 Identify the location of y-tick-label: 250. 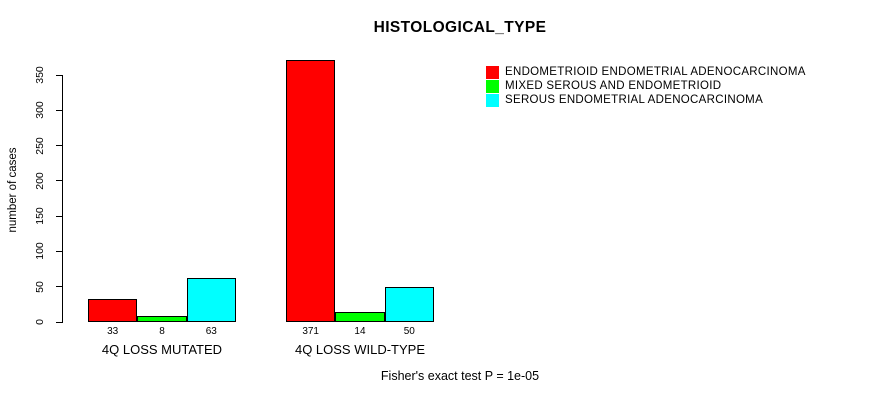
(40, 145).